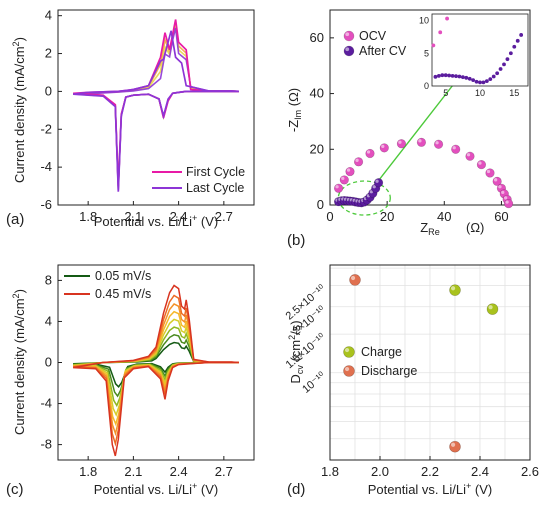 The width and height of the screenshot is (550, 512). What do you see at coordinates (426, 53) in the screenshot?
I see `inset-y-tick-label: 5` at bounding box center [426, 53].